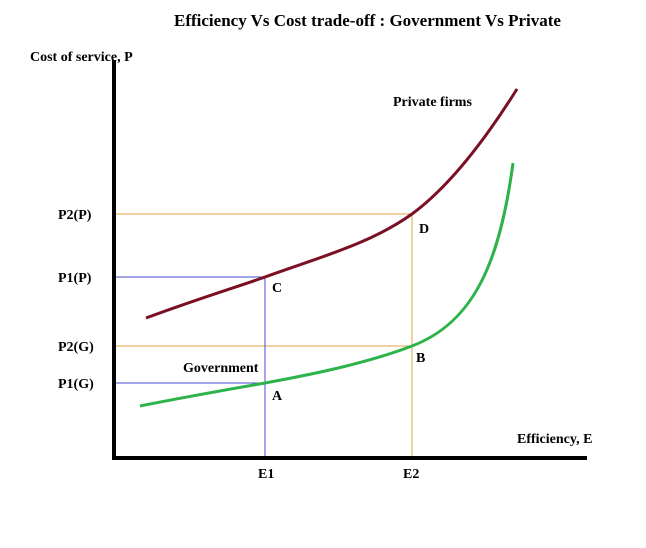  What do you see at coordinates (221, 368) in the screenshot?
I see `government-label: Government` at bounding box center [221, 368].